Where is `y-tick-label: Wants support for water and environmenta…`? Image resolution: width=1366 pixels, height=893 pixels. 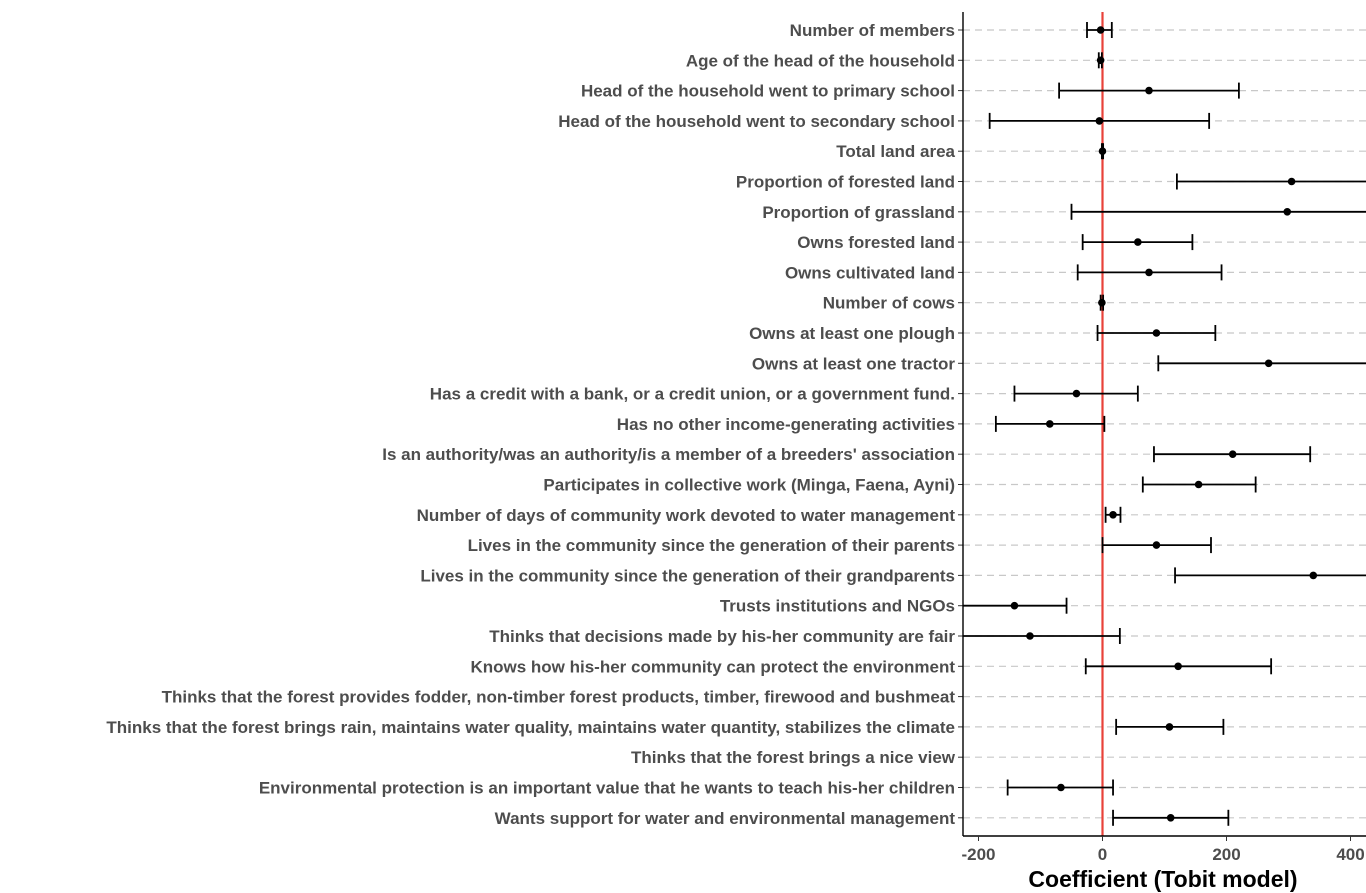 y-tick-label: Wants support for water and environmenta… is located at coordinates (725, 818).